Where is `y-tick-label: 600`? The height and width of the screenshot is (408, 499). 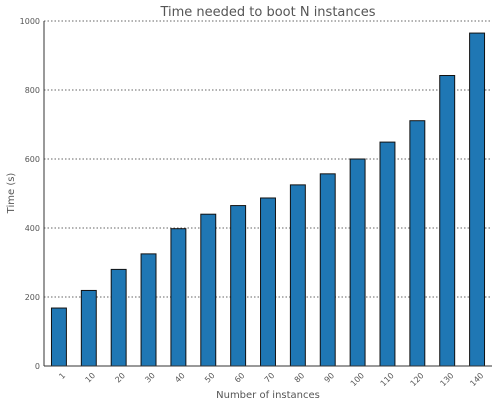
y-tick-label: 600 is located at coordinates (32, 159).